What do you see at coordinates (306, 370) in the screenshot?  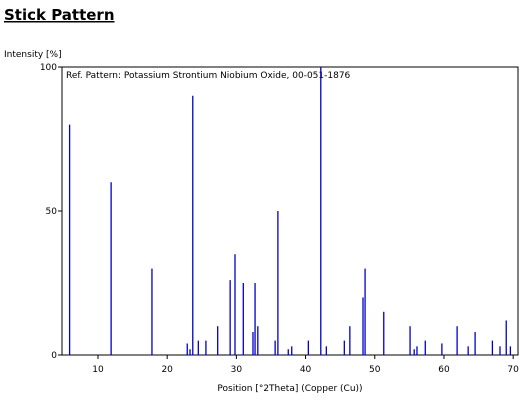 I see `x-tick-label: 40` at bounding box center [306, 370].